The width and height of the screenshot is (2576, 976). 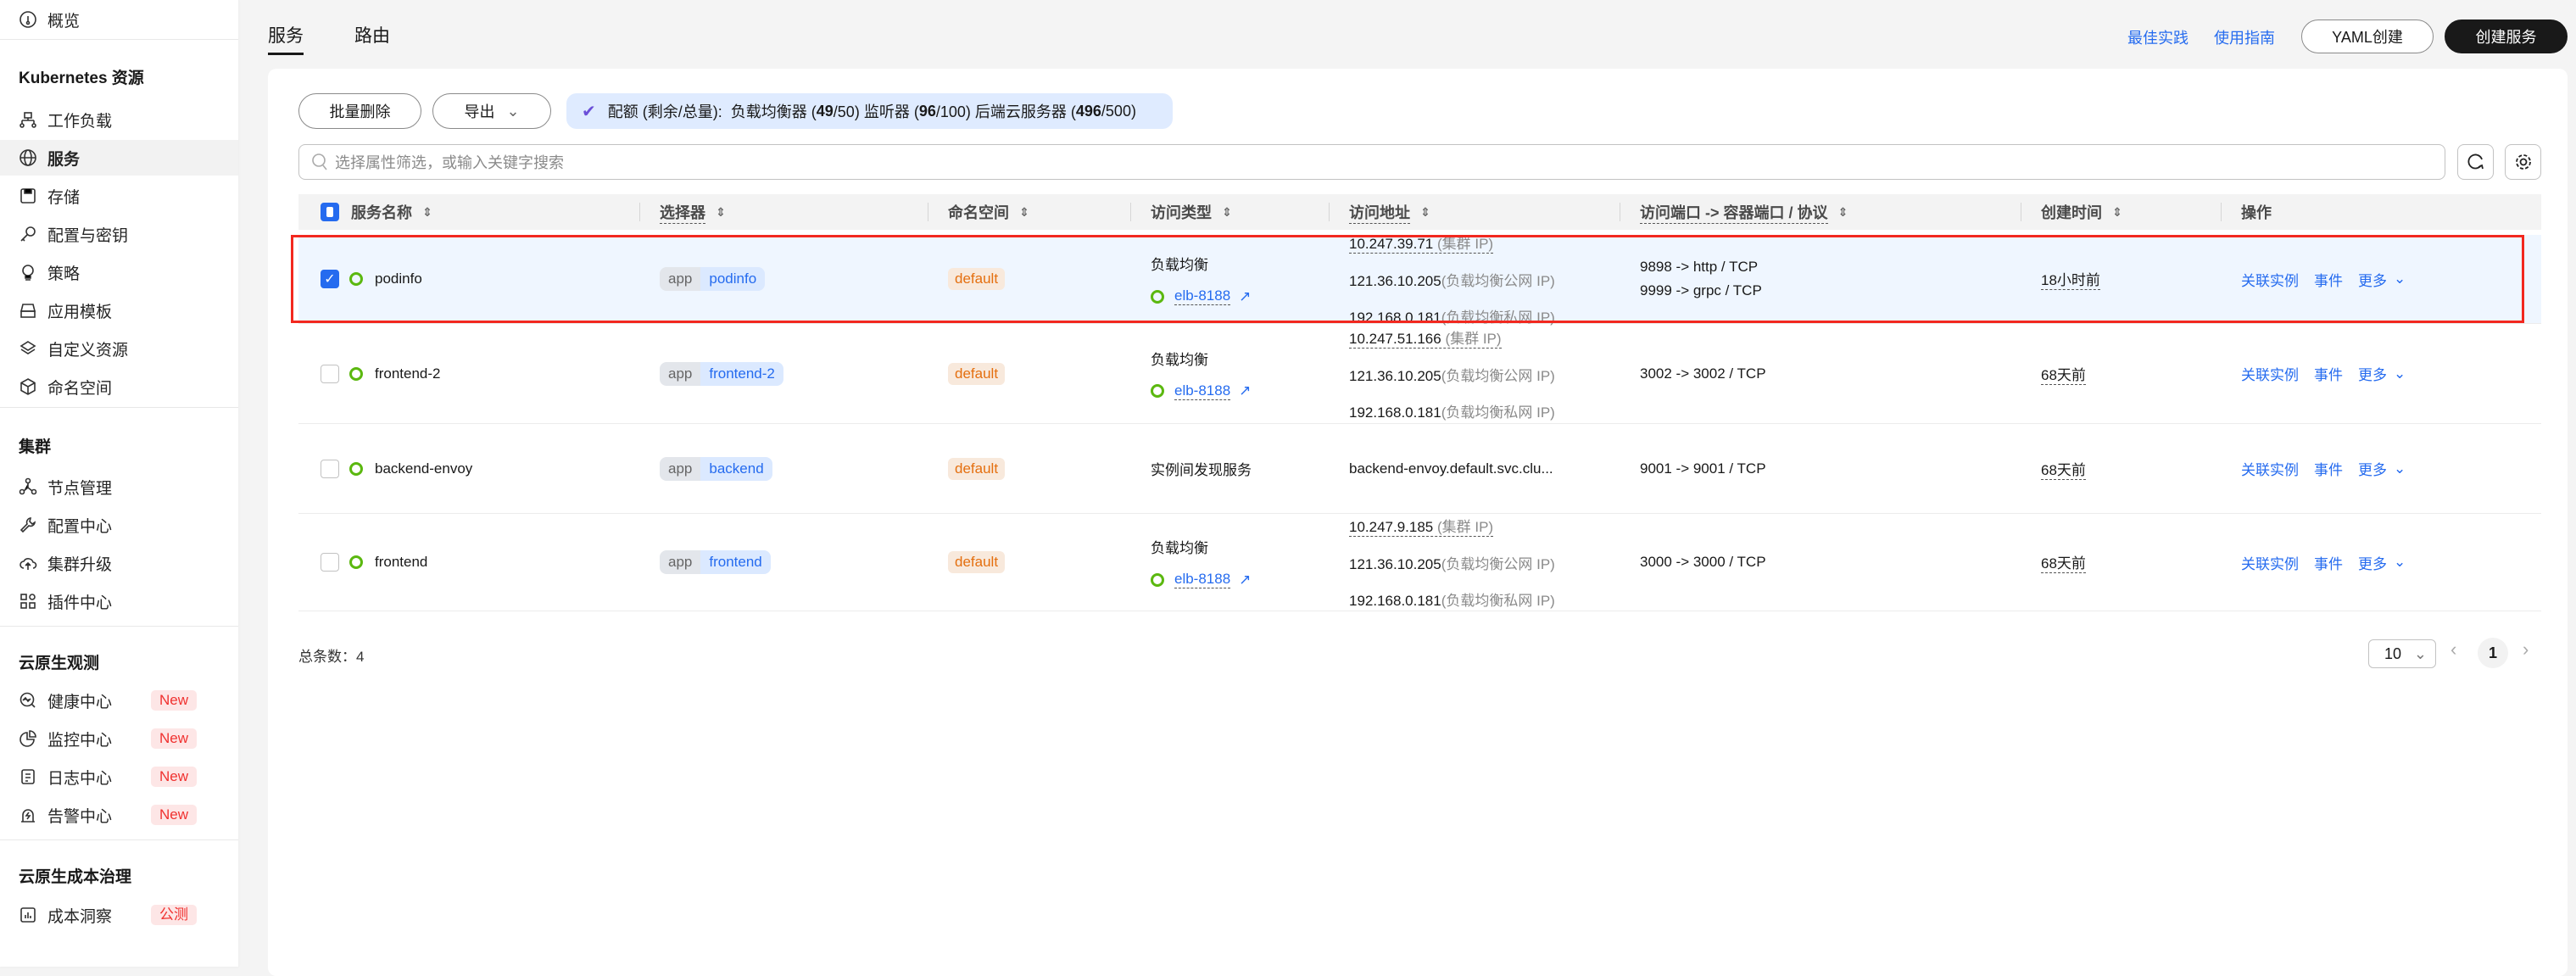 What do you see at coordinates (28, 20) in the screenshot?
I see `dashboard-icon` at bounding box center [28, 20].